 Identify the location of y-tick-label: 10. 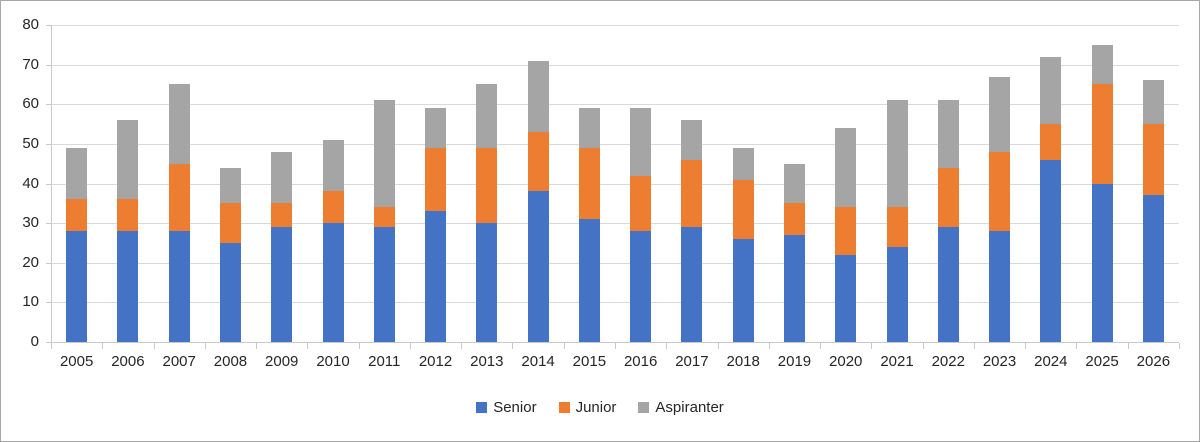
(30, 302).